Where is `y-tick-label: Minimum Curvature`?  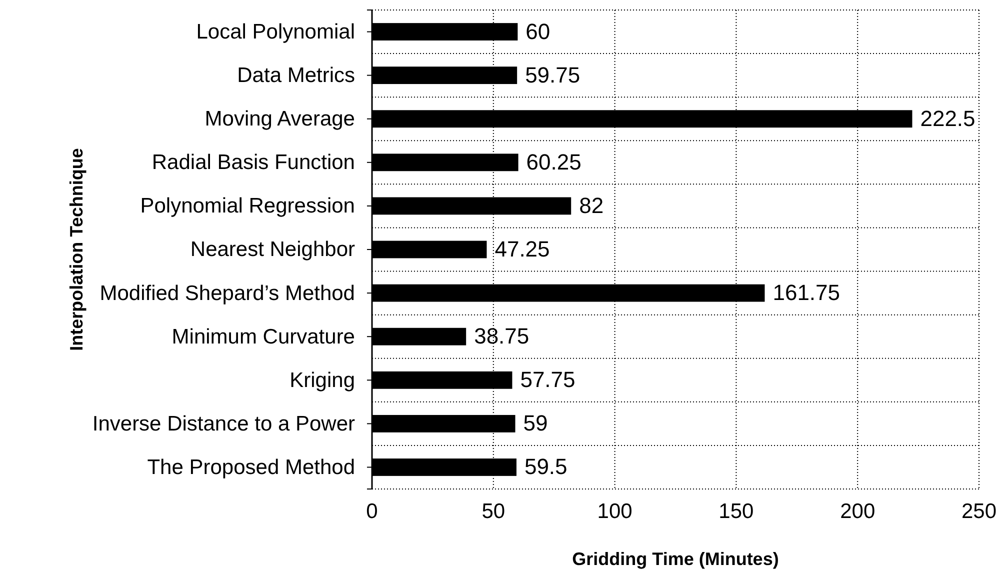 y-tick-label: Minimum Curvature is located at coordinates (263, 336).